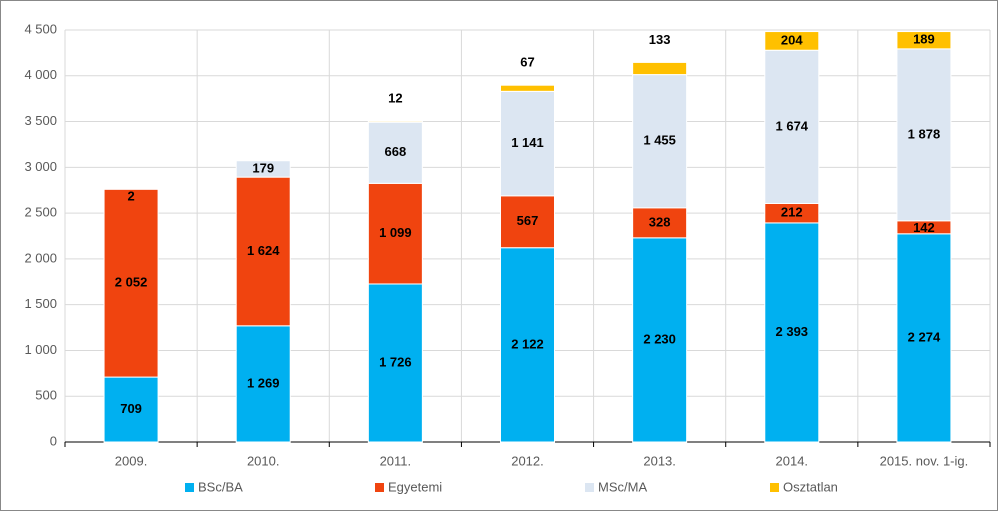 Image resolution: width=998 pixels, height=511 pixels. What do you see at coordinates (131, 460) in the screenshot?
I see `x-tick-label: 2009.` at bounding box center [131, 460].